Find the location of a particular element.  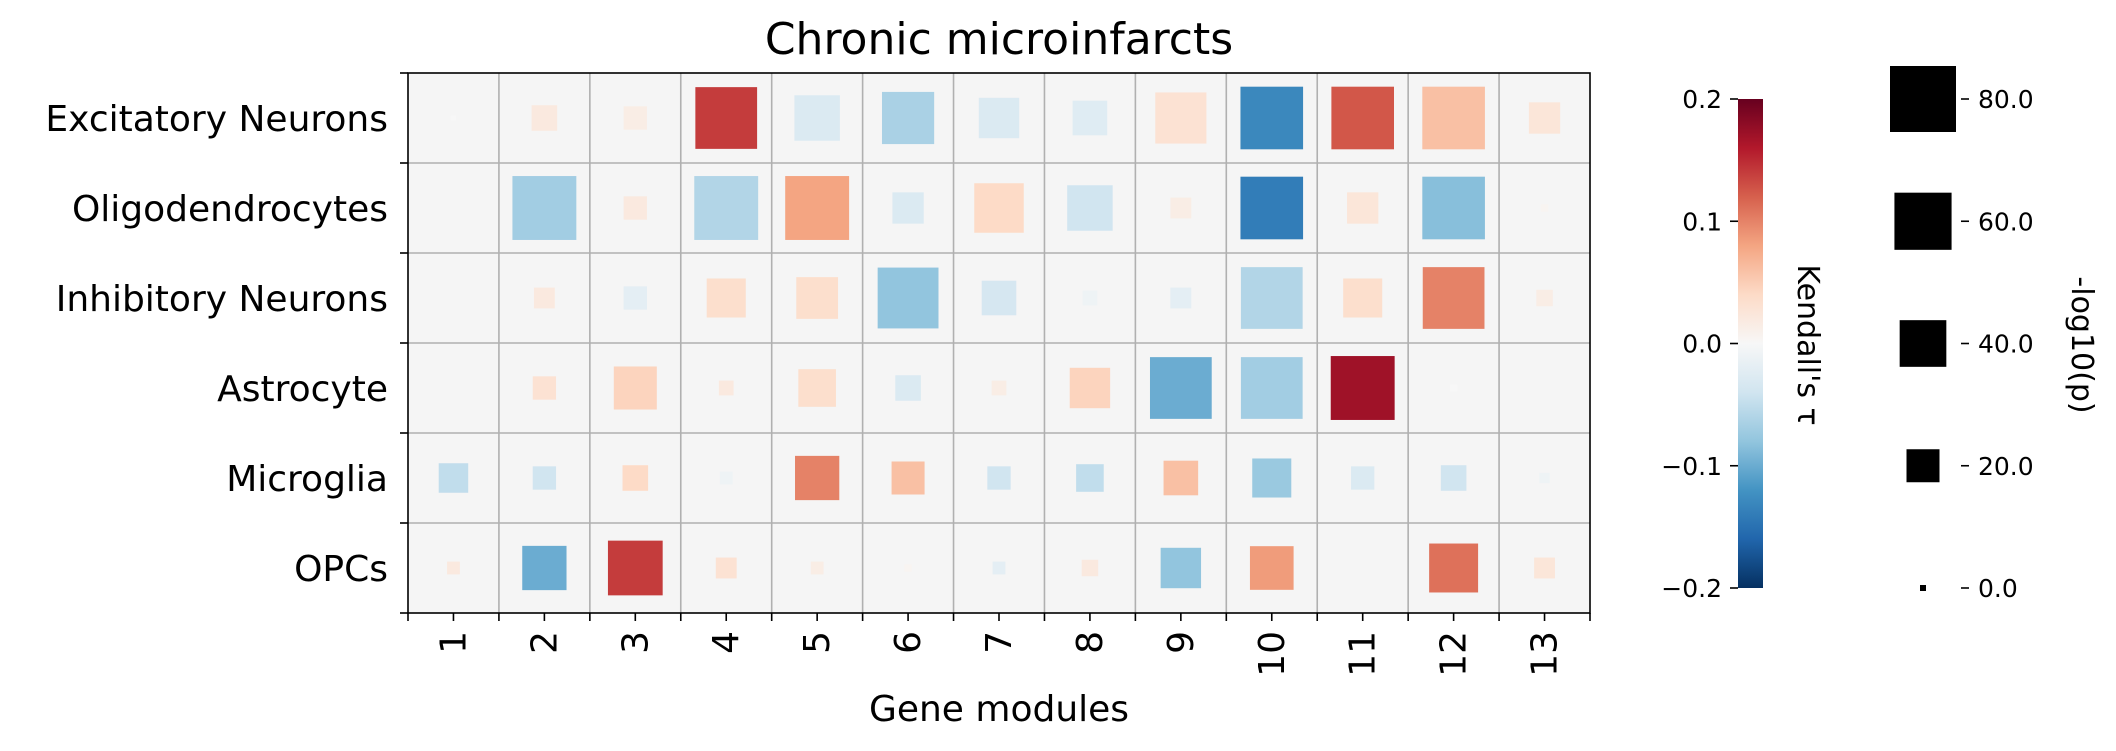

x-tick-label: 13 is located at coordinates (1545, 654).